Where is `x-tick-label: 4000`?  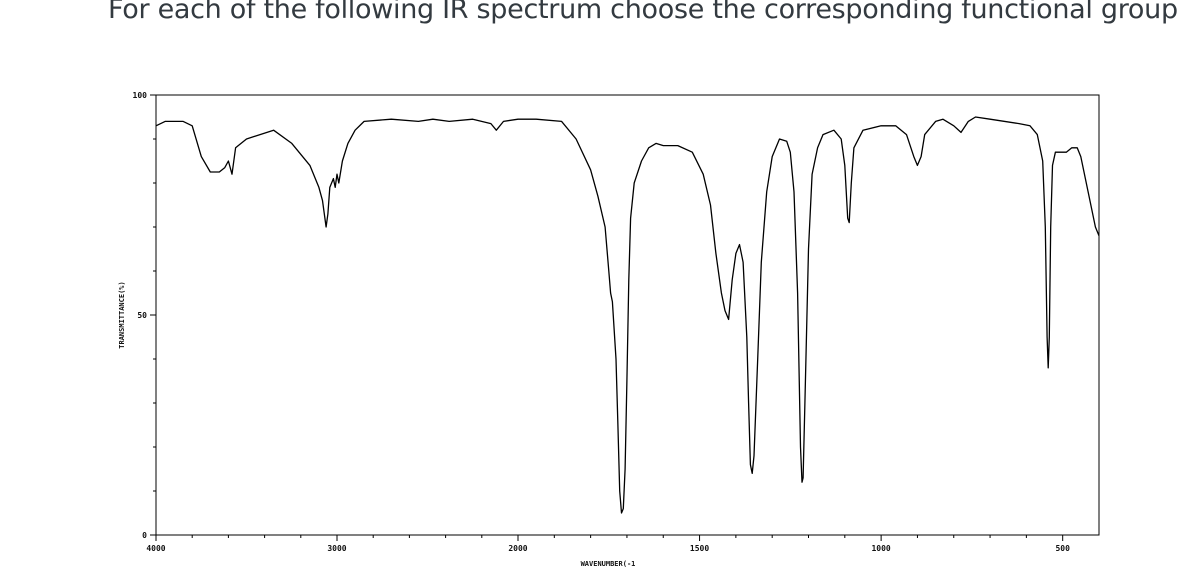 x-tick-label: 4000 is located at coordinates (155, 548).